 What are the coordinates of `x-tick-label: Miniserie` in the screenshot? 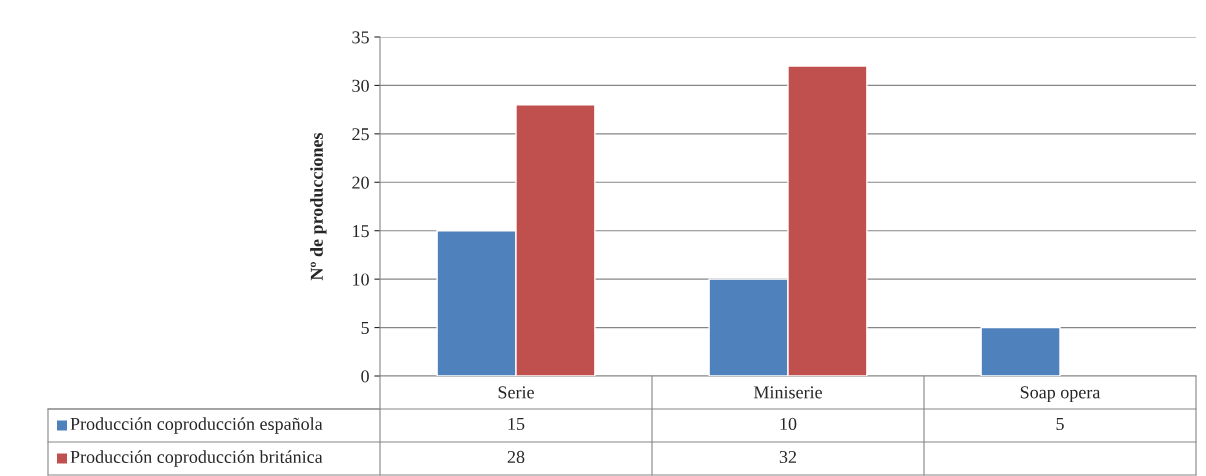 It's located at (787, 392).